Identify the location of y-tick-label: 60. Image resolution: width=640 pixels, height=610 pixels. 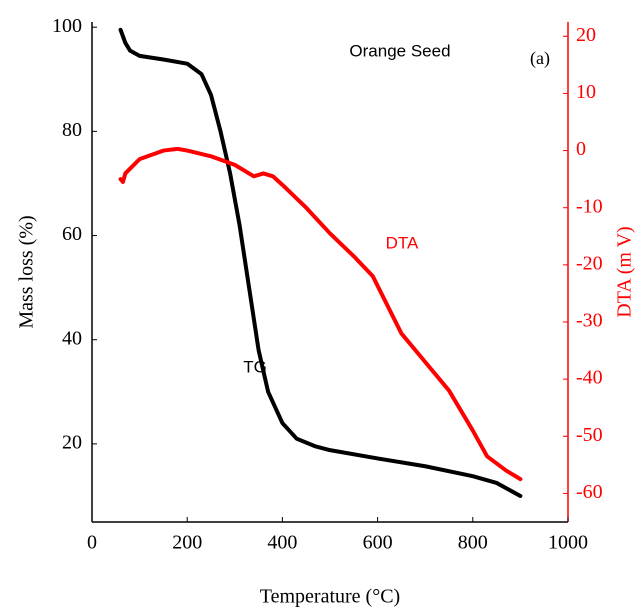
(72, 234).